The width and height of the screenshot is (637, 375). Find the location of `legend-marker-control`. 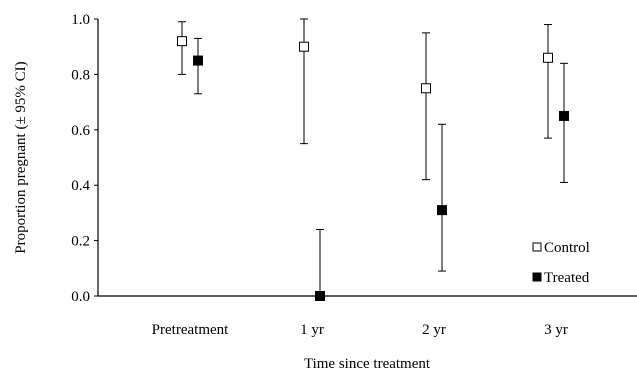

legend-marker-control is located at coordinates (537, 247).